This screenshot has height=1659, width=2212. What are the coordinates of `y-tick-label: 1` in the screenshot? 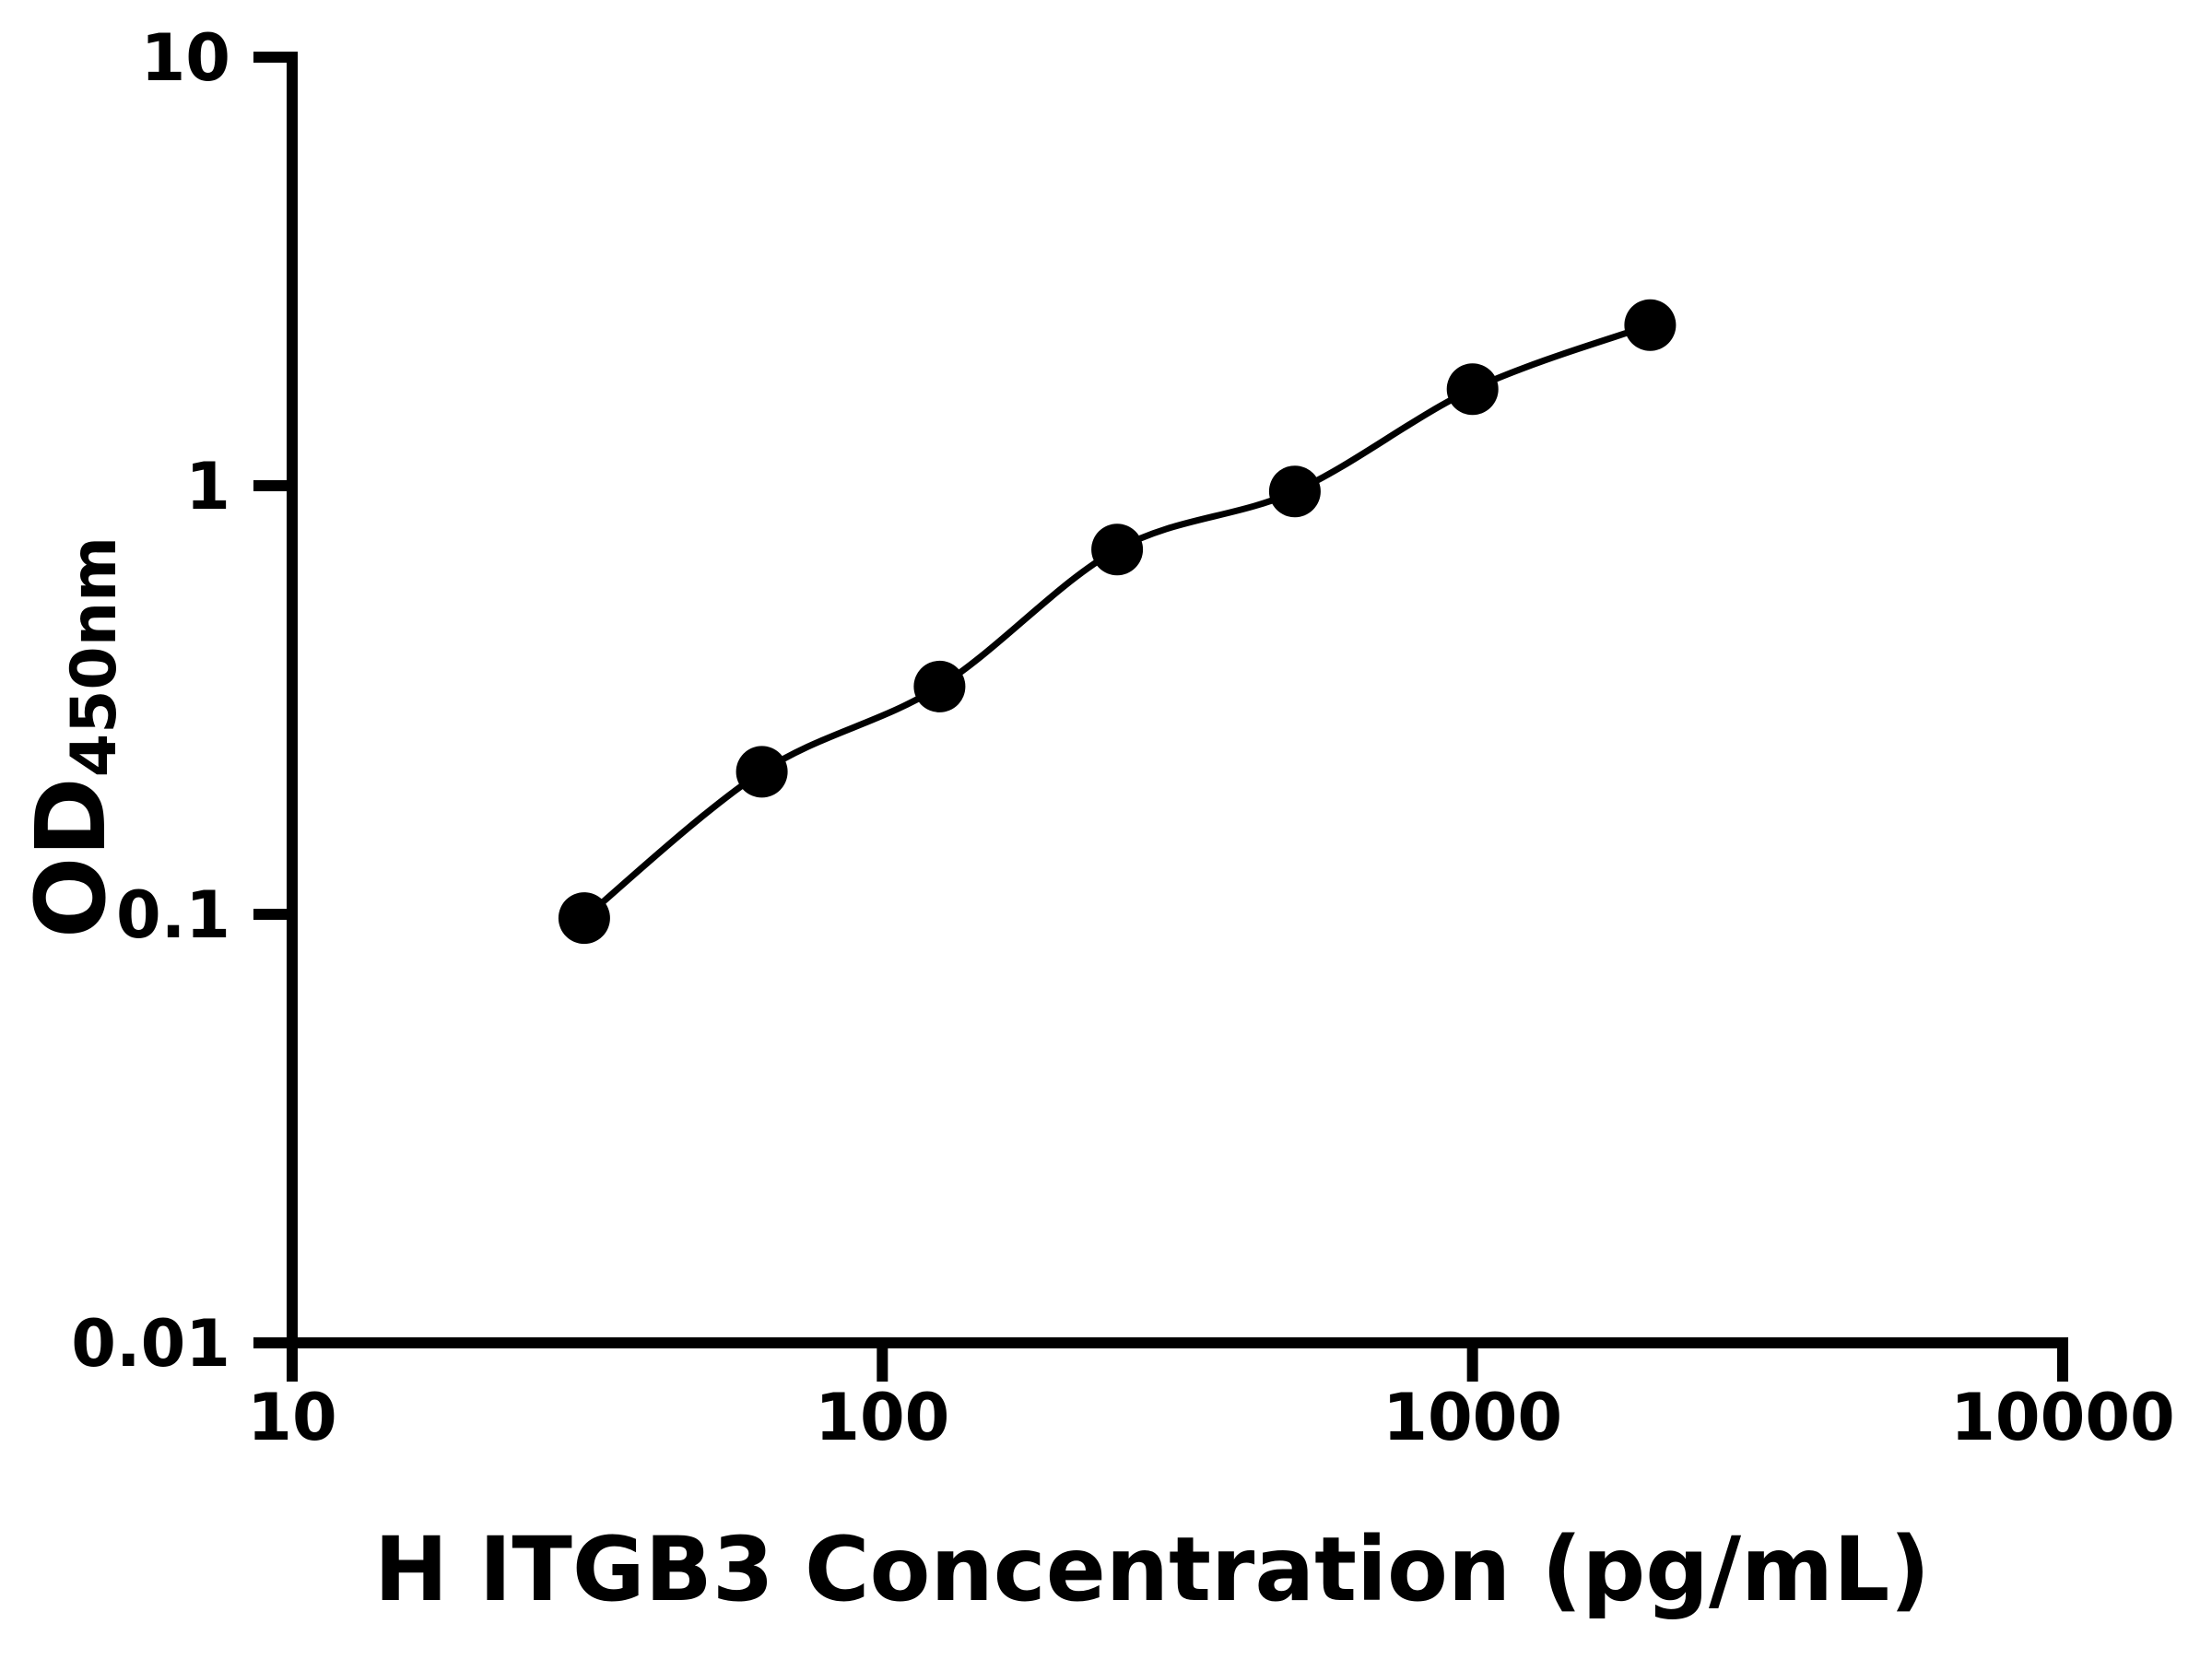 It's located at (207, 486).